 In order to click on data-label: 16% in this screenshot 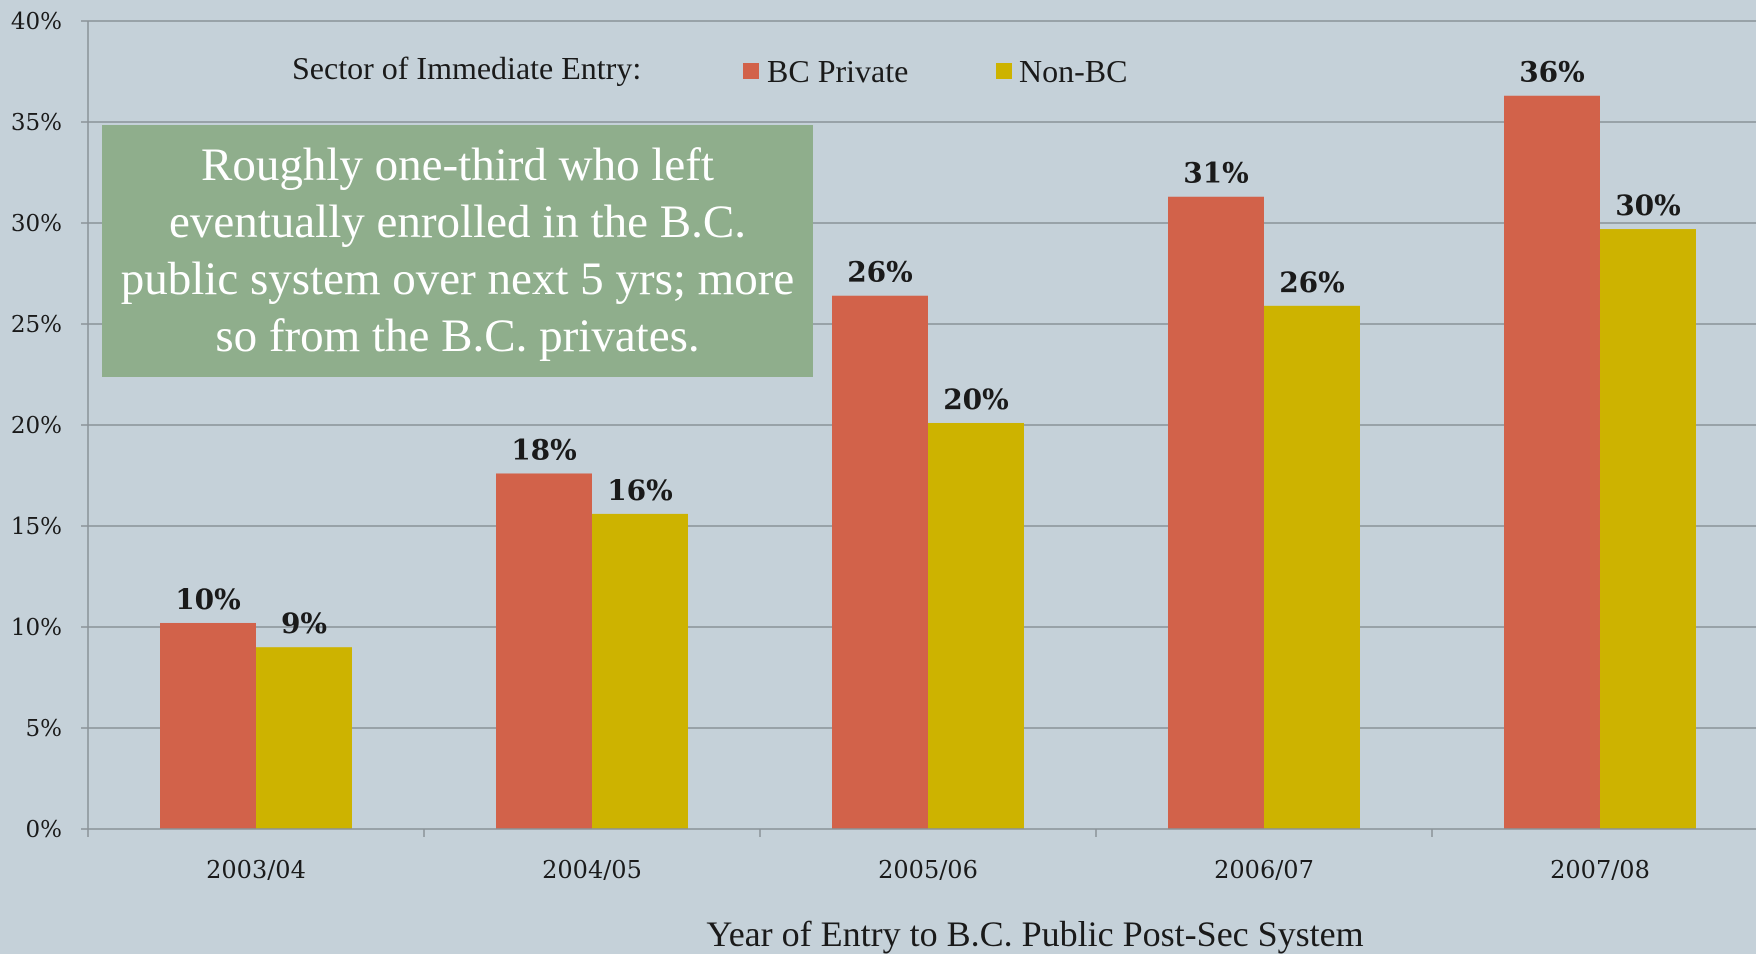, I will do `click(640, 490)`.